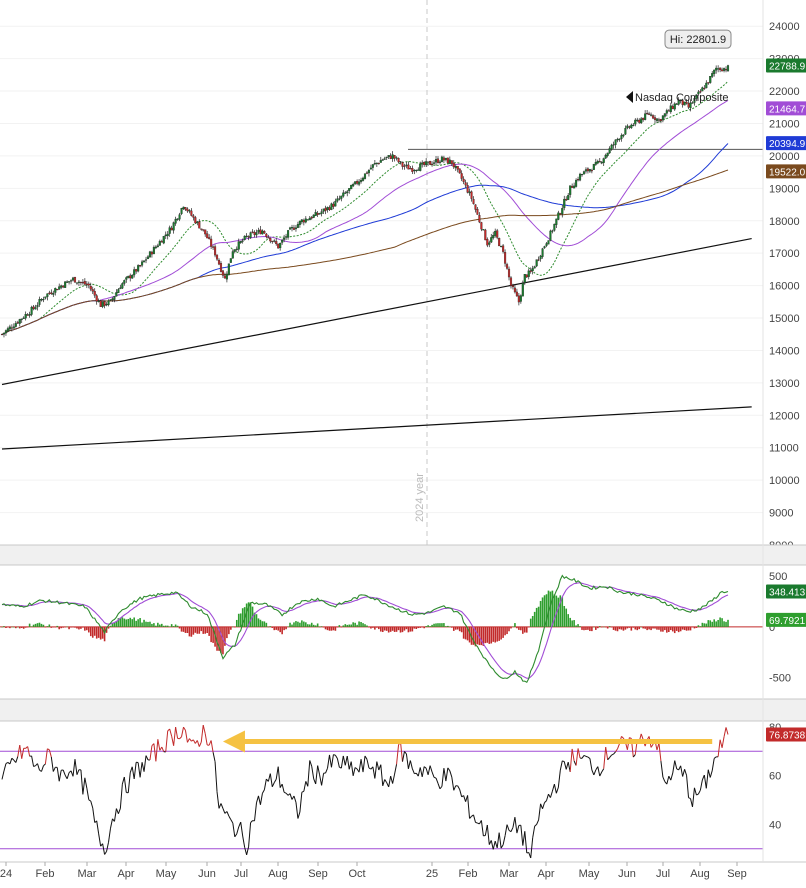 This screenshot has height=888, width=806. Describe the element at coordinates (629, 97) in the screenshot. I see `annotation-pointer` at that location.